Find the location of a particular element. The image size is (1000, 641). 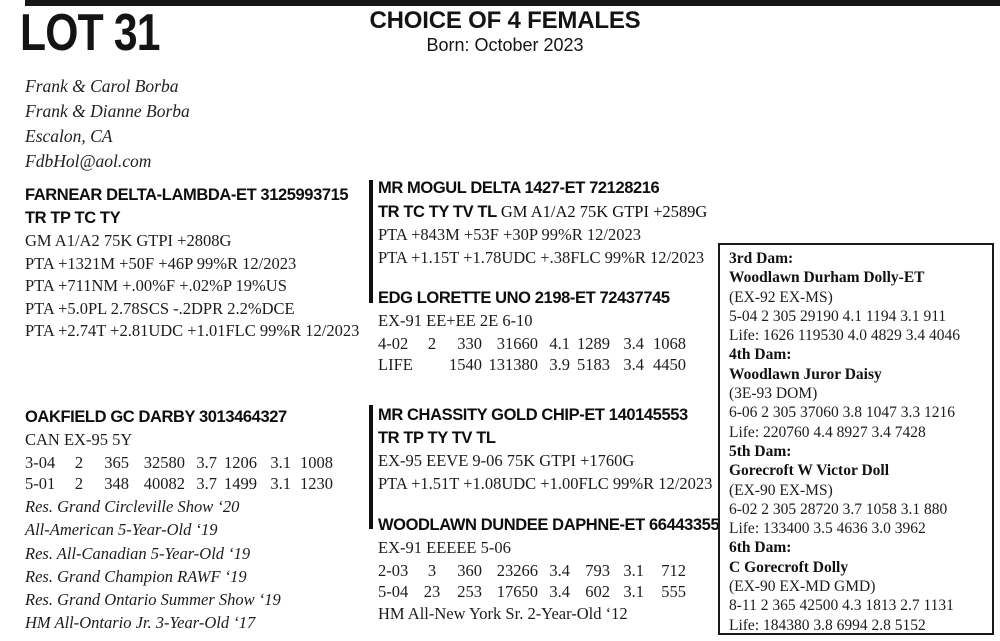

pta-line: PTA +1321M +50F +46P 99%R 12/2023 is located at coordinates (161, 263).